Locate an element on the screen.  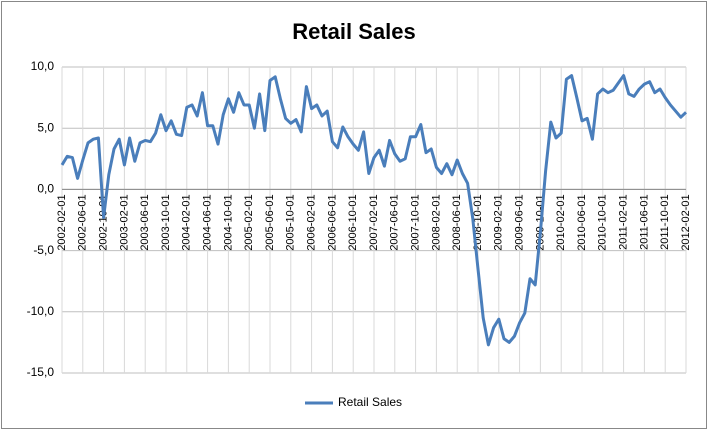
chart-title: Retail Sales is located at coordinates (354, 31).